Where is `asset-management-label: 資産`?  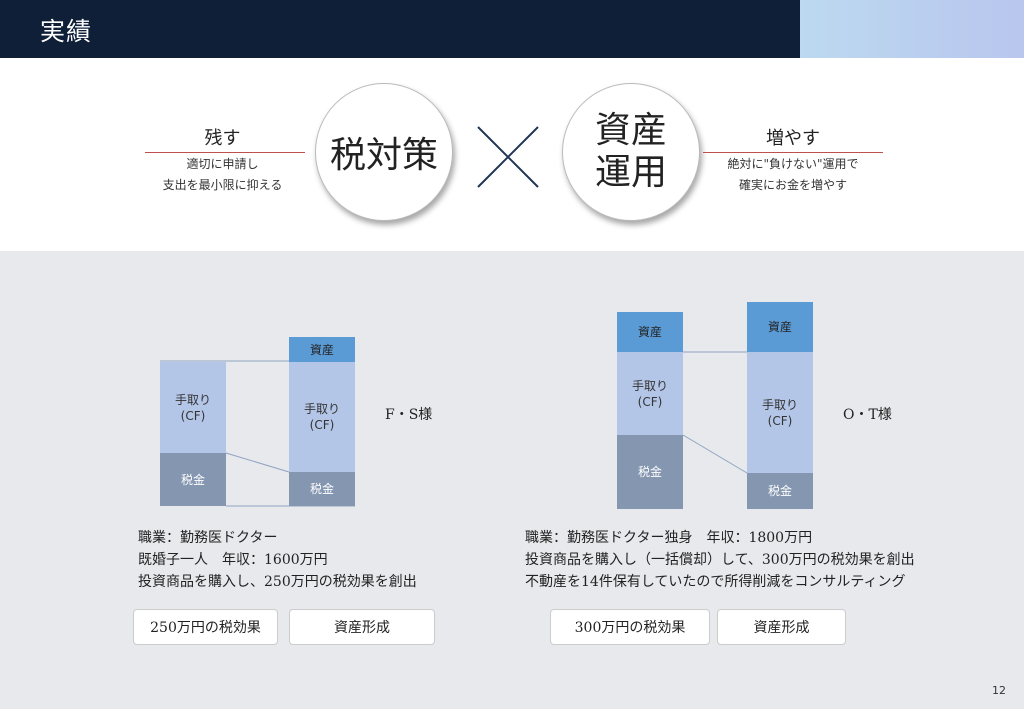
asset-management-label: 資産 is located at coordinates (630, 130).